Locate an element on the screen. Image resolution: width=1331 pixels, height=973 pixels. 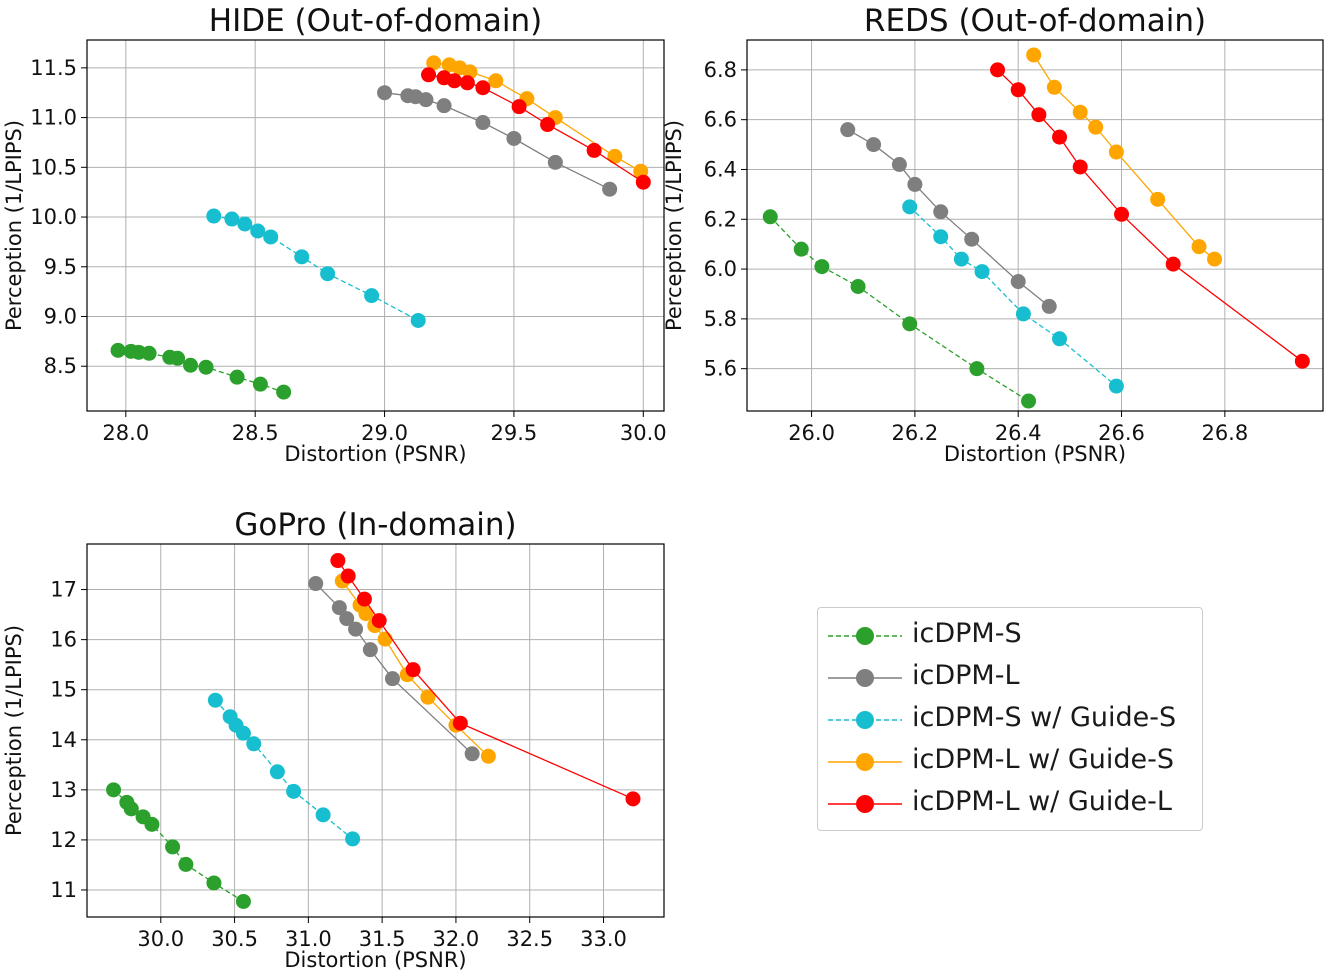
series-icdpm-l is located at coordinates (497, 141).